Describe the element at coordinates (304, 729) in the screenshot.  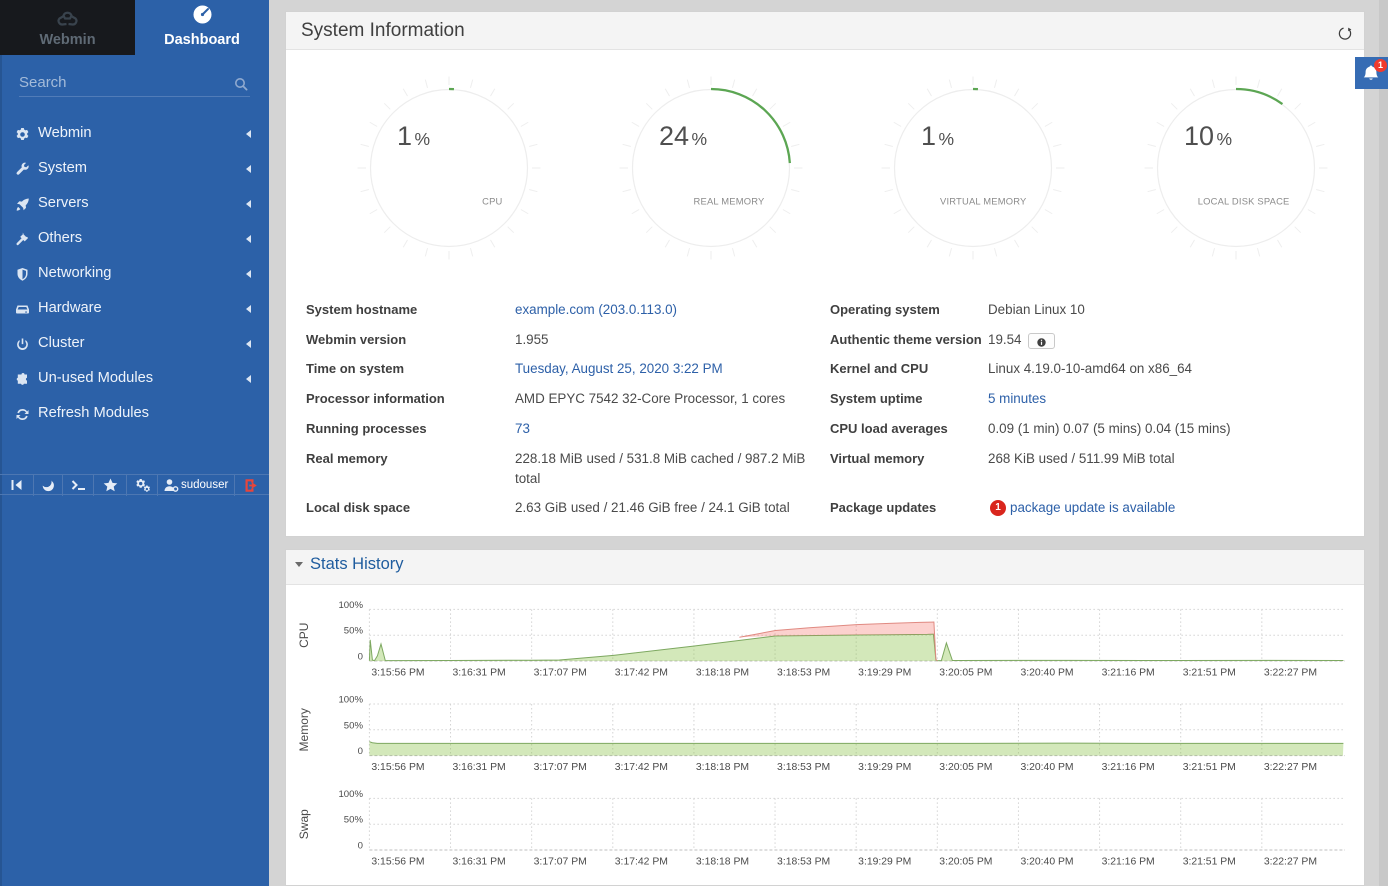
I see `svg-text: Memory` at that location.